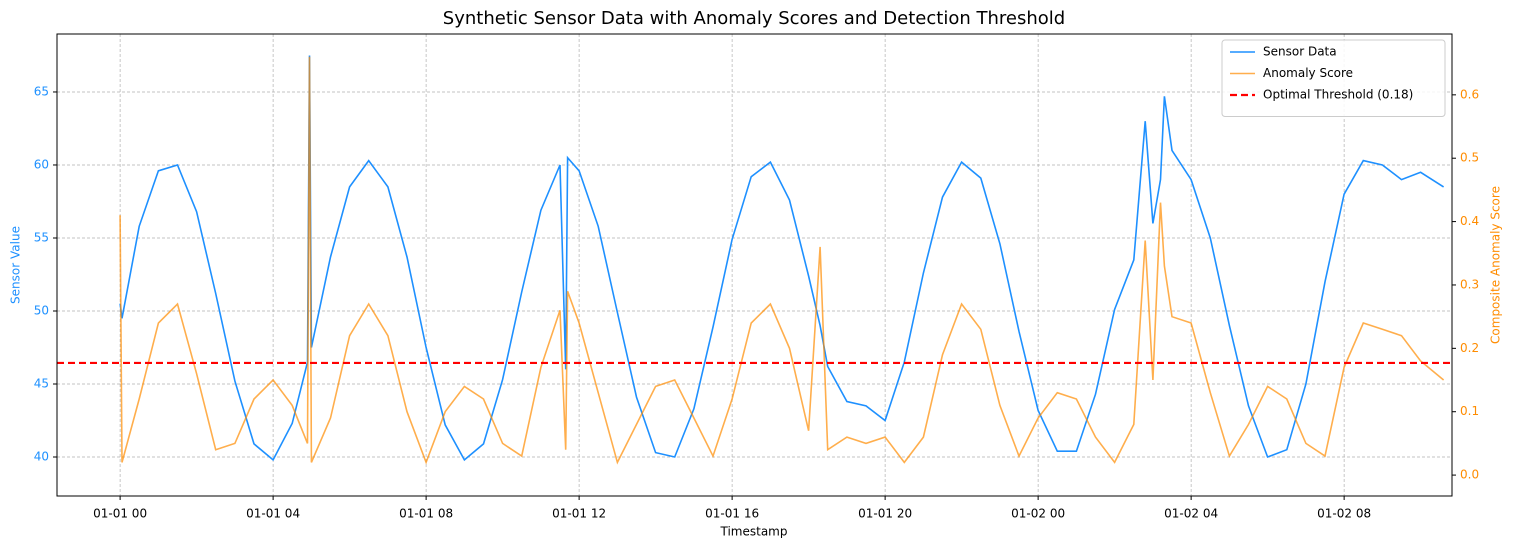 This screenshot has height=549, width=1513. I want to click on legend-box, so click(1333, 78).